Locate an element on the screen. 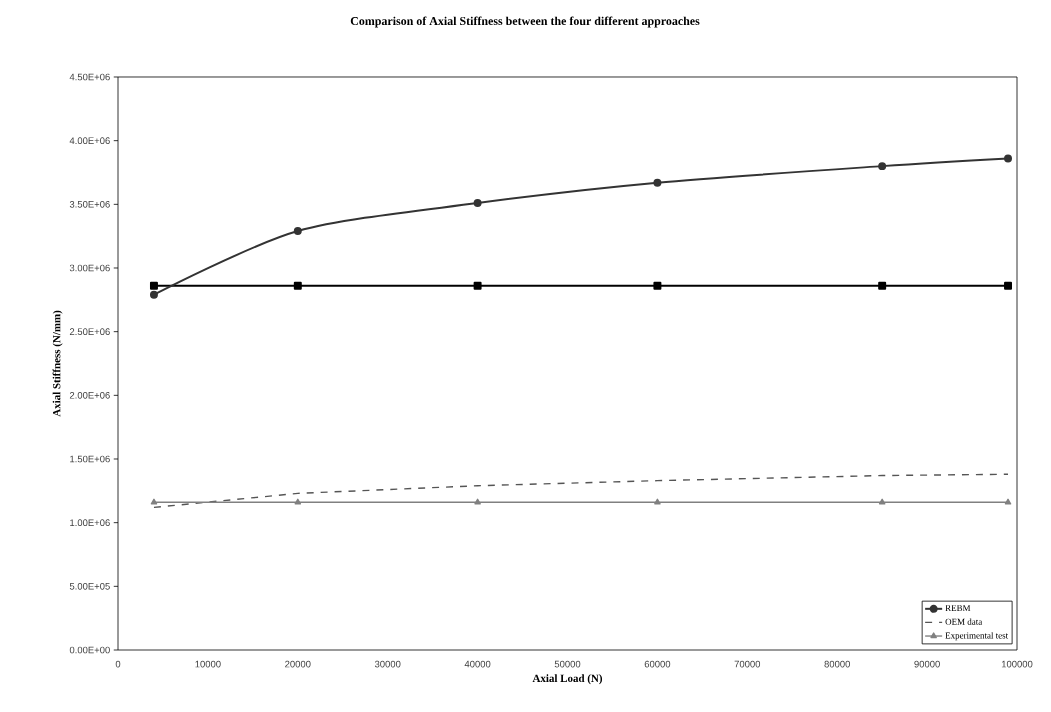  y-tick-label: 4.00E+06 is located at coordinates (89, 141).